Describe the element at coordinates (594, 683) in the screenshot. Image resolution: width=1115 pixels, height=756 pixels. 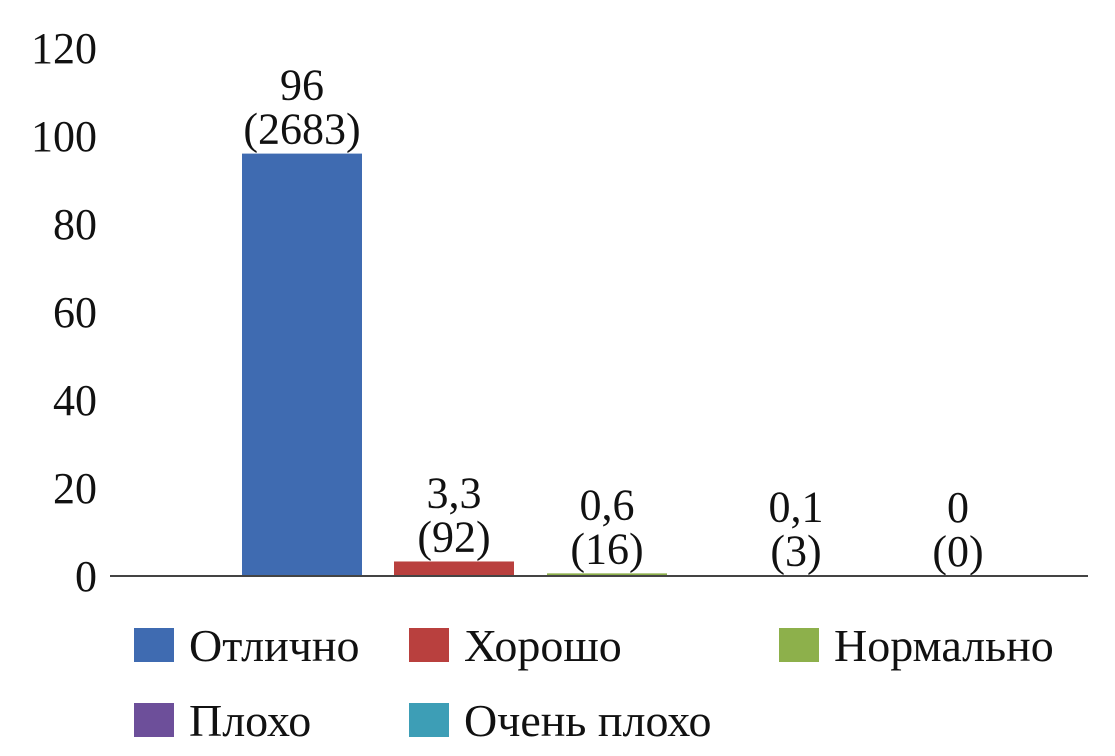
I see `legend: Отлично Хорошо Нормально Плохо Очень плохо` at that location.